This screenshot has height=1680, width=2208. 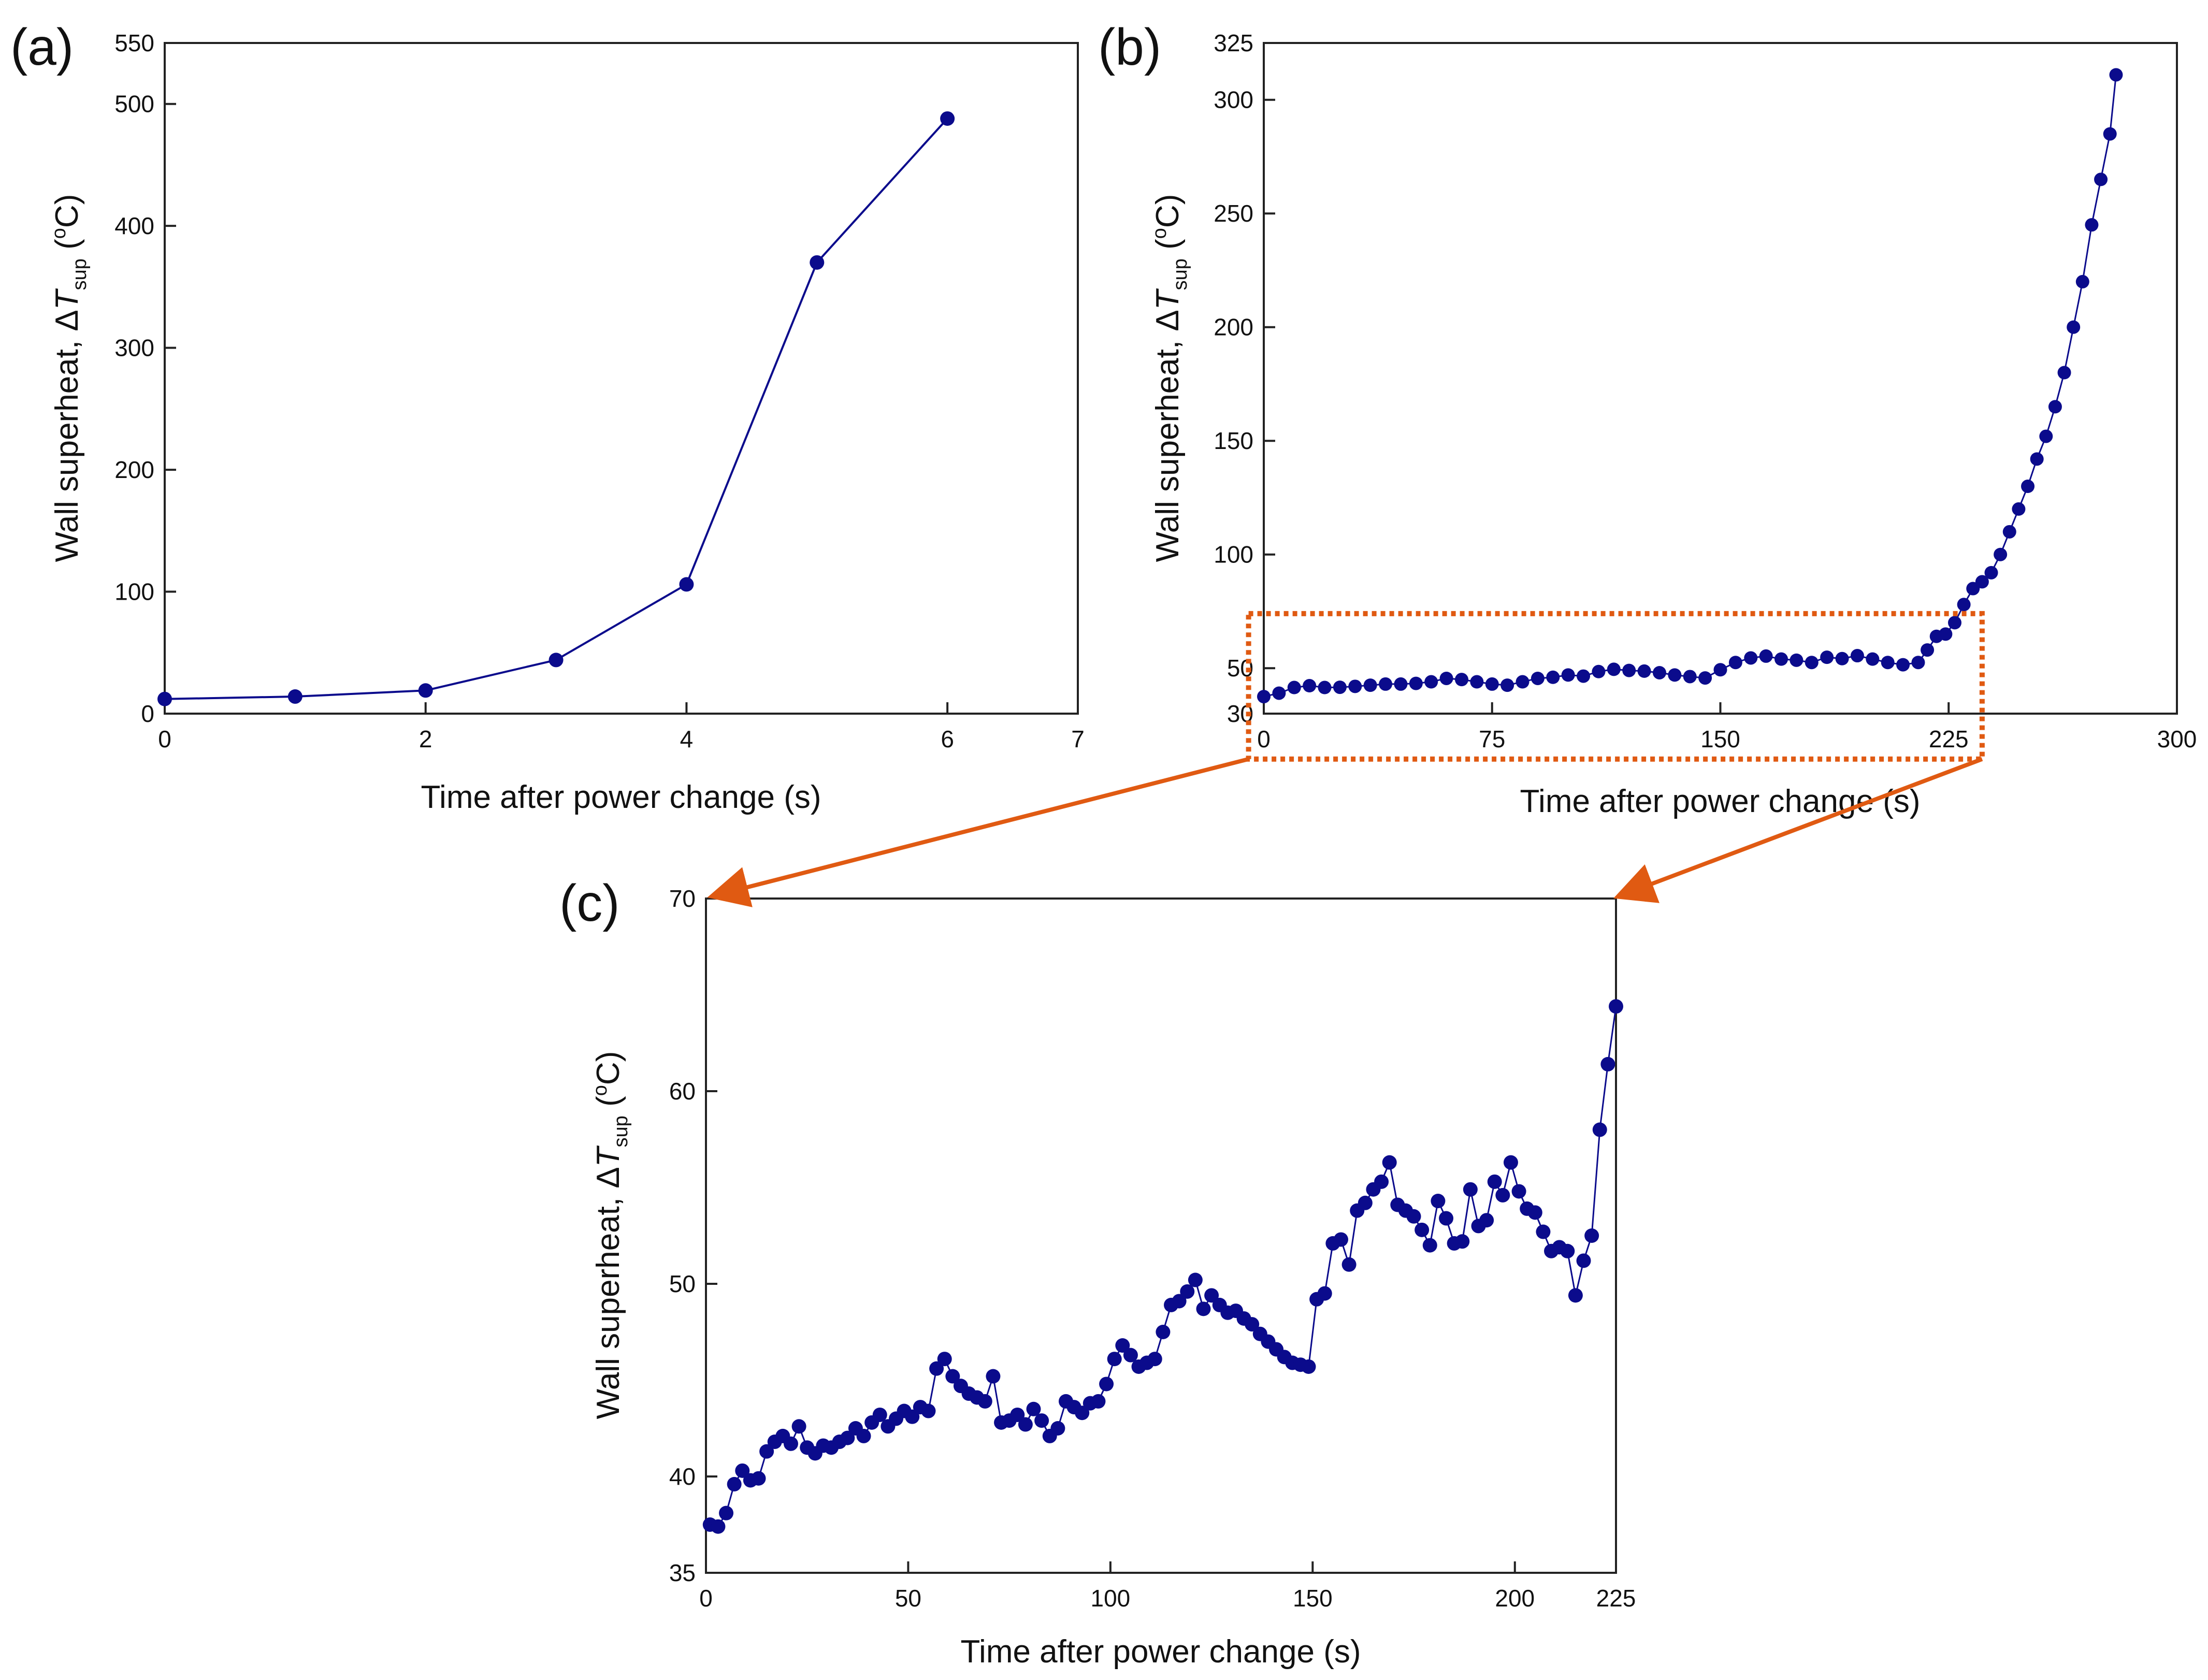 I want to click on y-axis-title-a: Wall superheat, ΔTsup (oC), so click(x=69, y=378).